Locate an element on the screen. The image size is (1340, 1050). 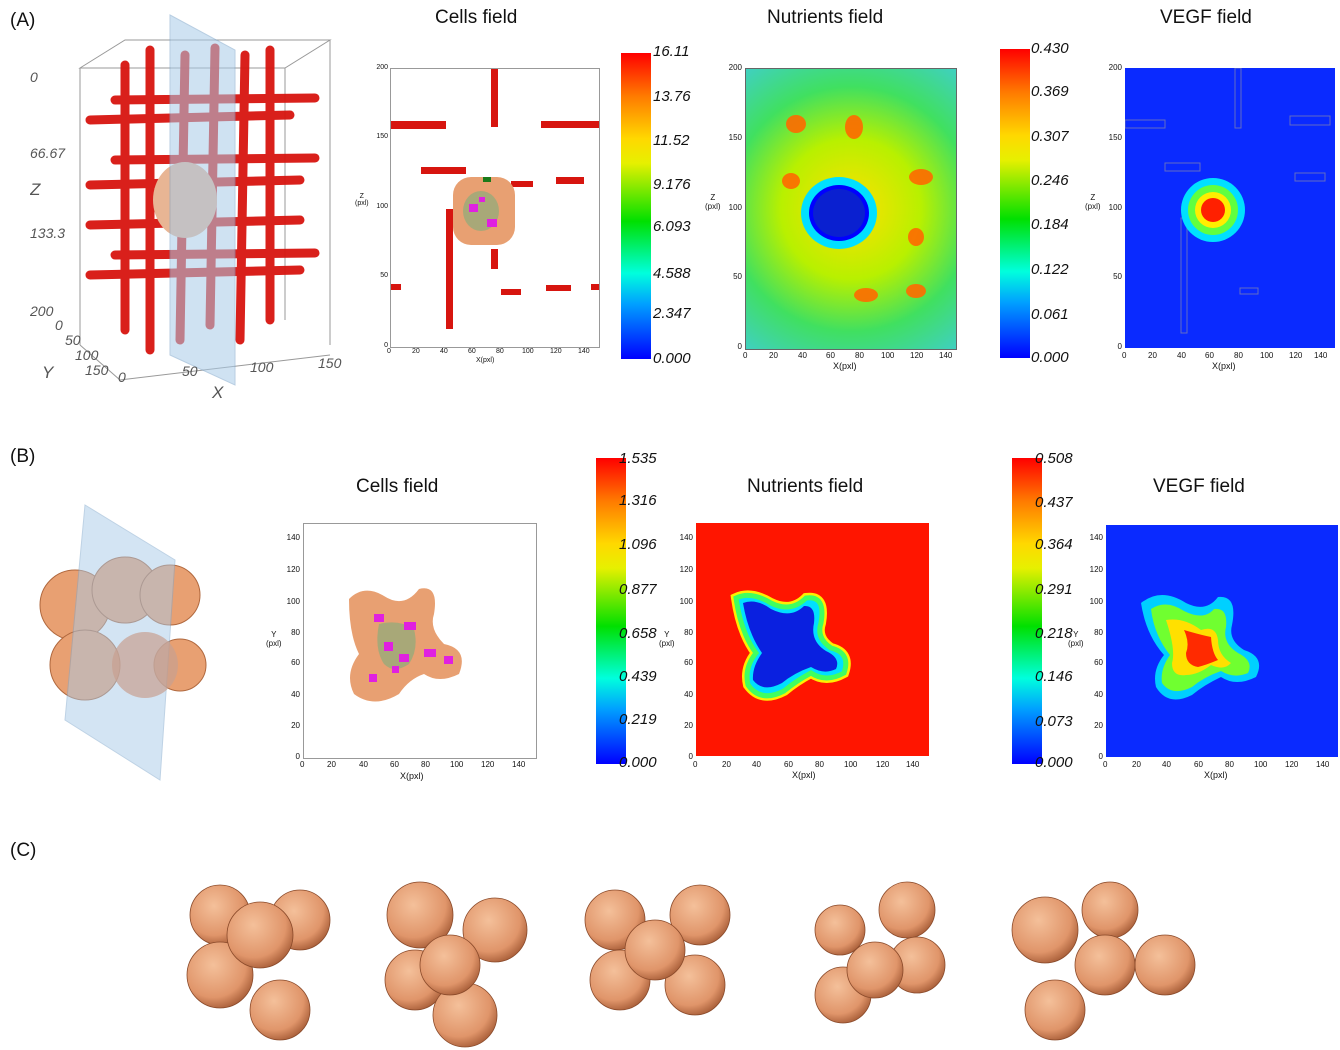
y-tick: 50 is located at coordinates (73, 340).